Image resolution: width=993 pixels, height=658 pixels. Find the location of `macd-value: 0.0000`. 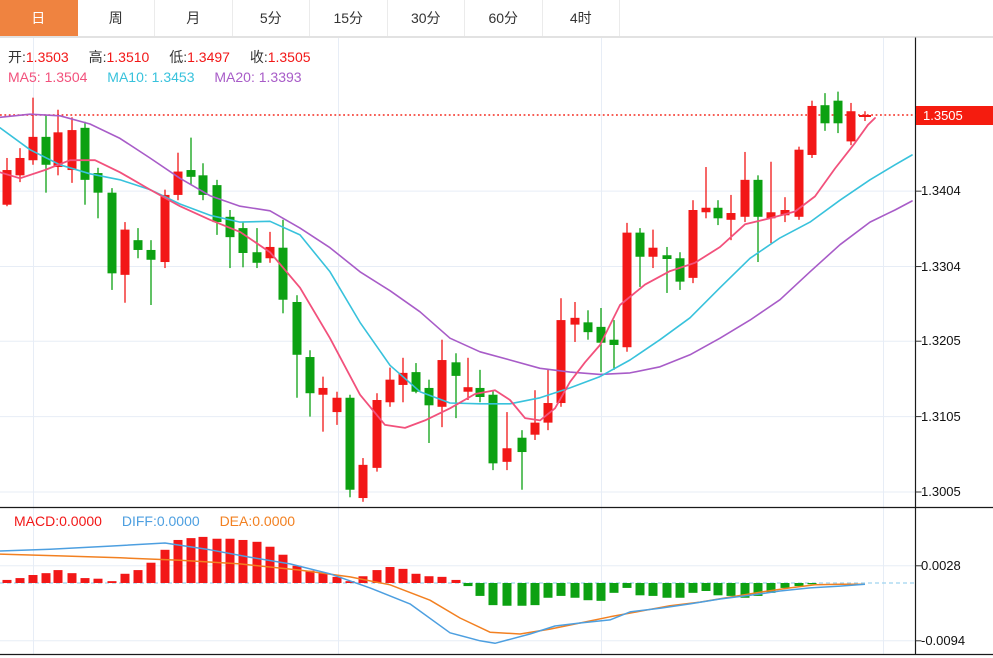

macd-value: 0.0000 is located at coordinates (80, 521).